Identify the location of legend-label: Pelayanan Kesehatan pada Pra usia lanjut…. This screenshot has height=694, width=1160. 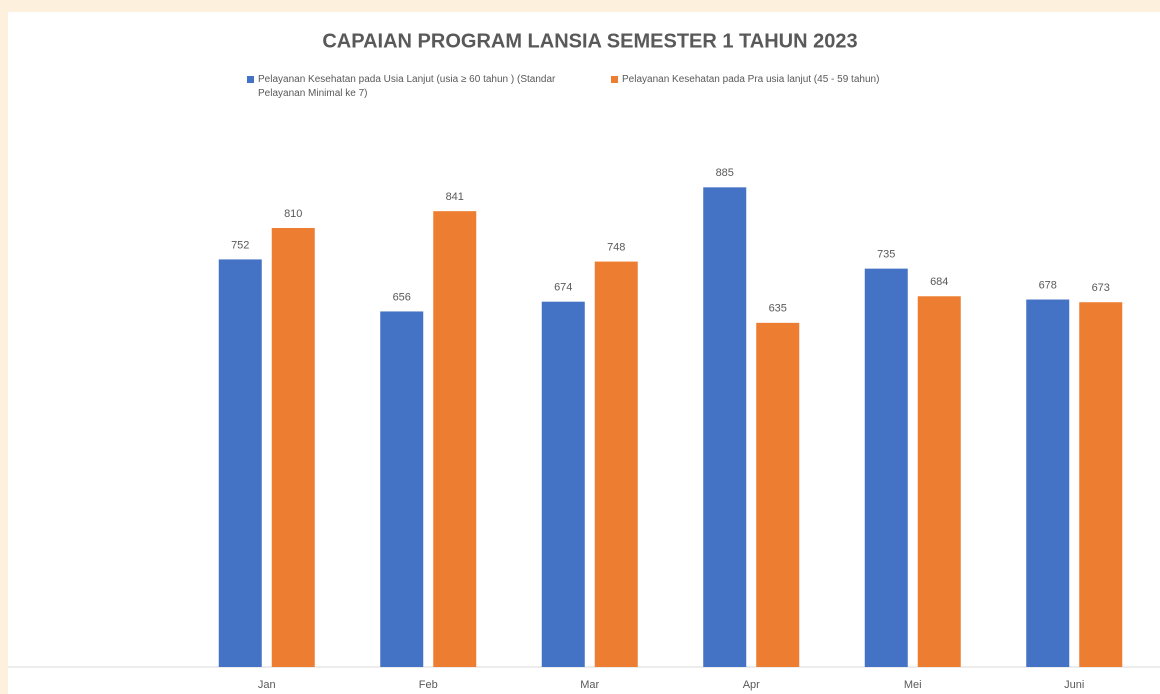
(751, 79).